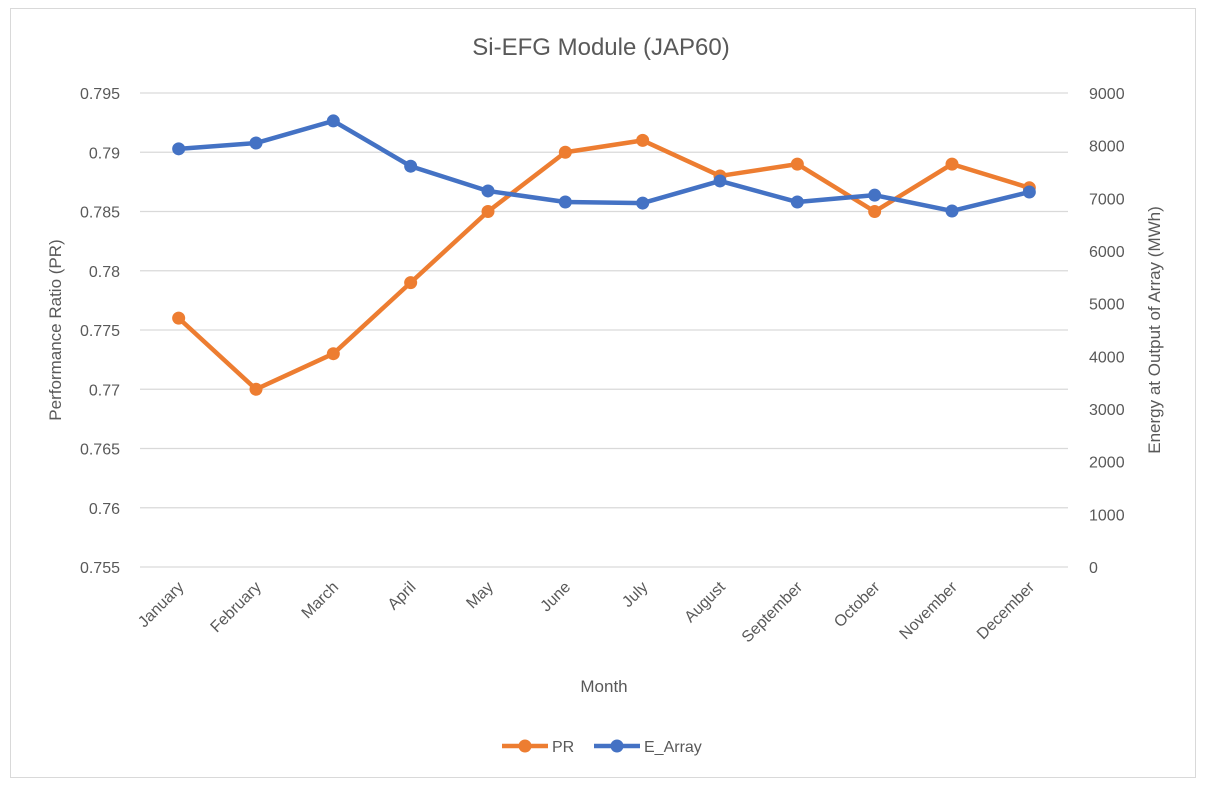 The width and height of the screenshot is (1208, 790). Describe the element at coordinates (100, 213) in the screenshot. I see `y-tick-label: 0.785` at that location.